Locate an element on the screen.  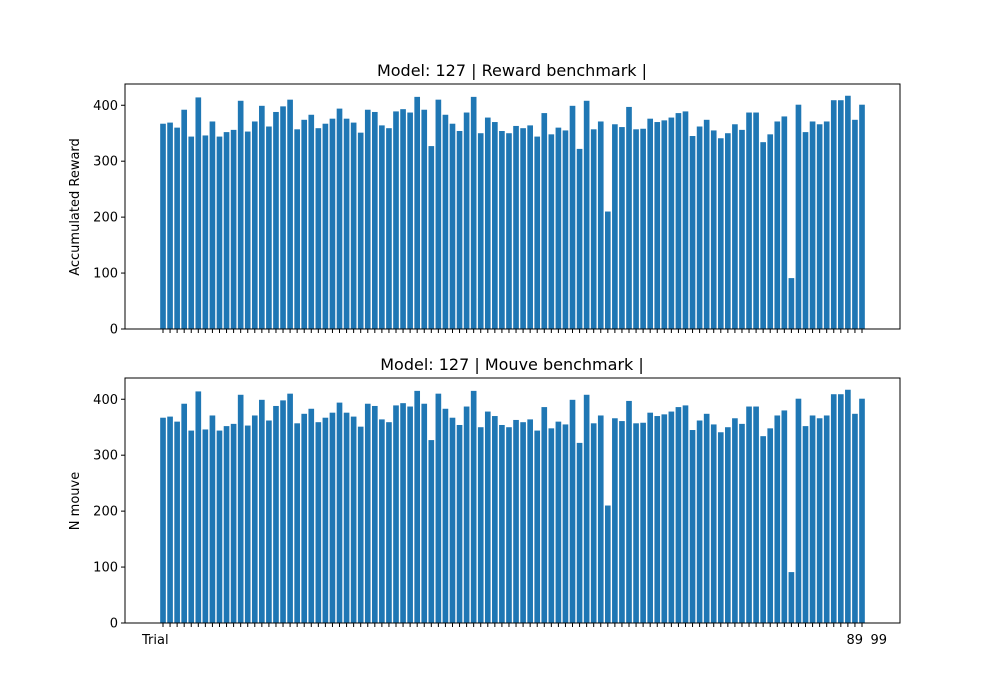
mouve-y-axis-ticks: 0 100 200 300 400 is located at coordinates (109, 512).